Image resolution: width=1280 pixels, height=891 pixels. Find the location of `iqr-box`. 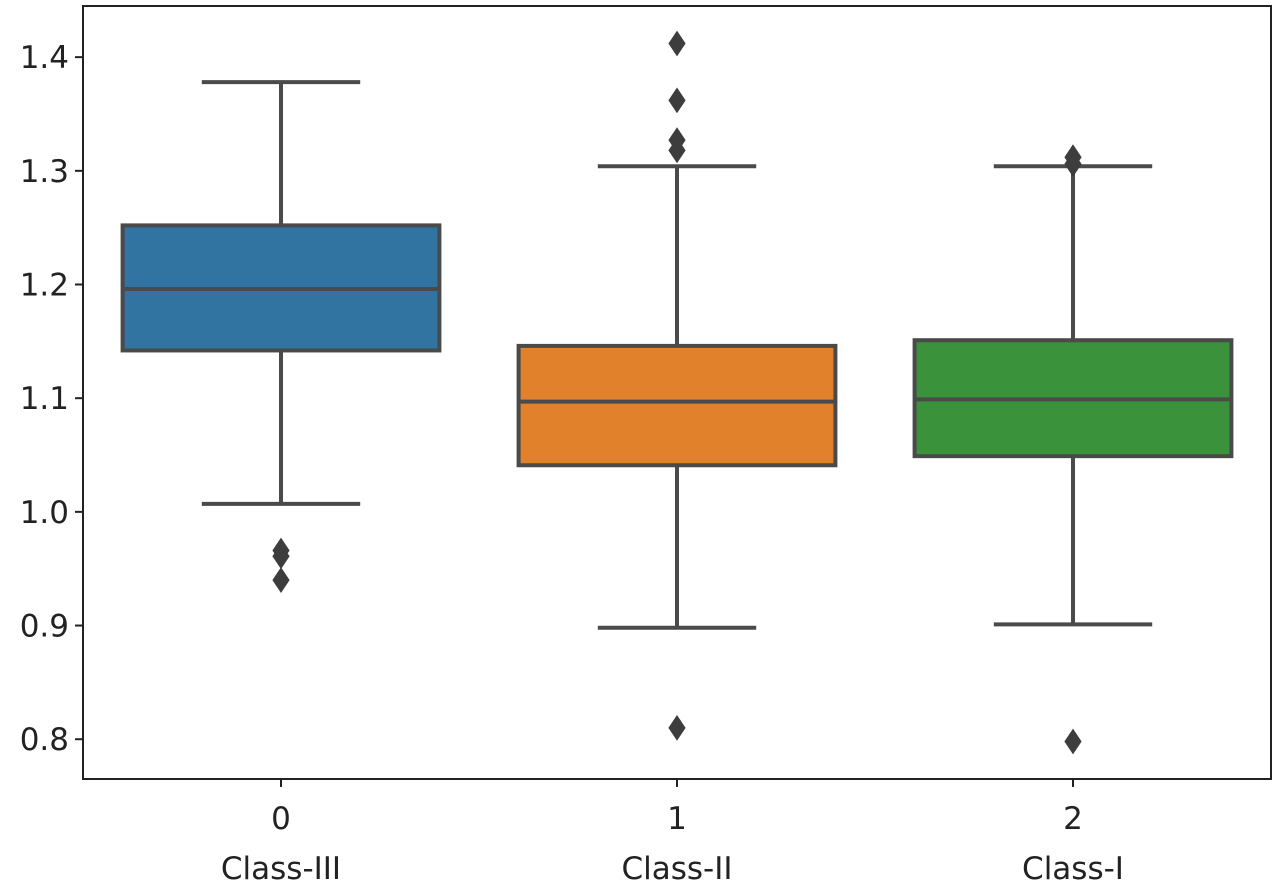

iqr-box is located at coordinates (677, 405).